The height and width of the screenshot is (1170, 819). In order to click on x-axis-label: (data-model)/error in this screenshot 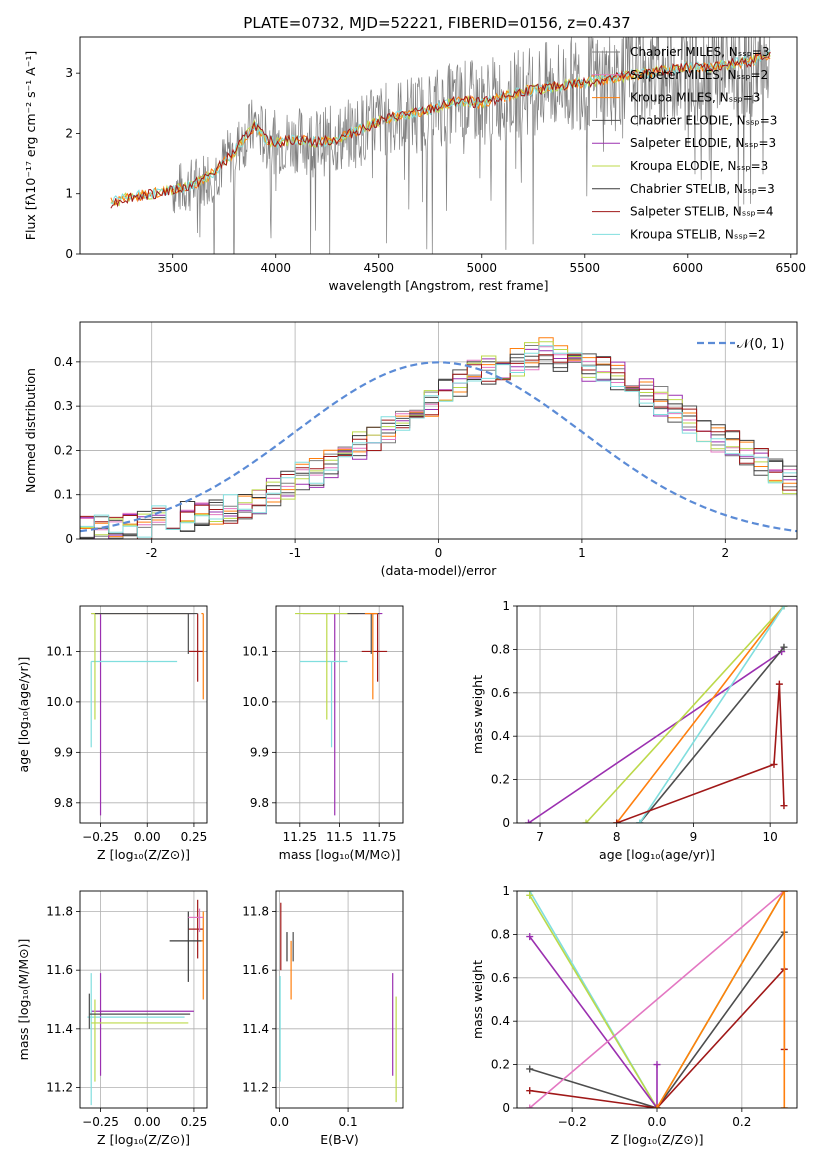, I will do `click(439, 570)`.